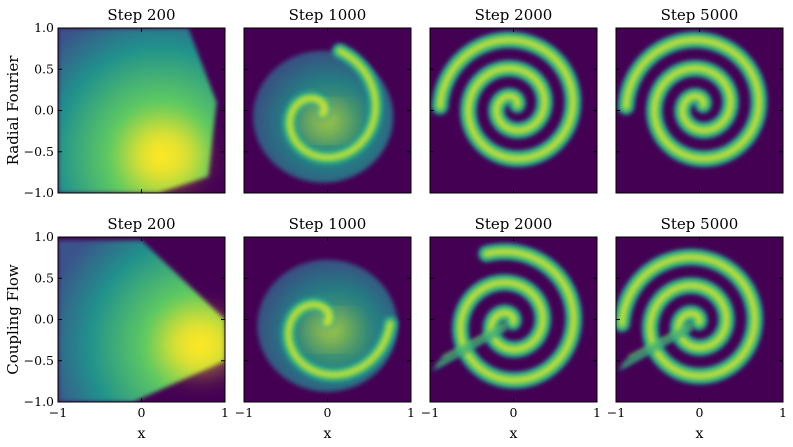  I want to click on heatmap-panel-r0-c1: Step 1000, so click(327, 100).